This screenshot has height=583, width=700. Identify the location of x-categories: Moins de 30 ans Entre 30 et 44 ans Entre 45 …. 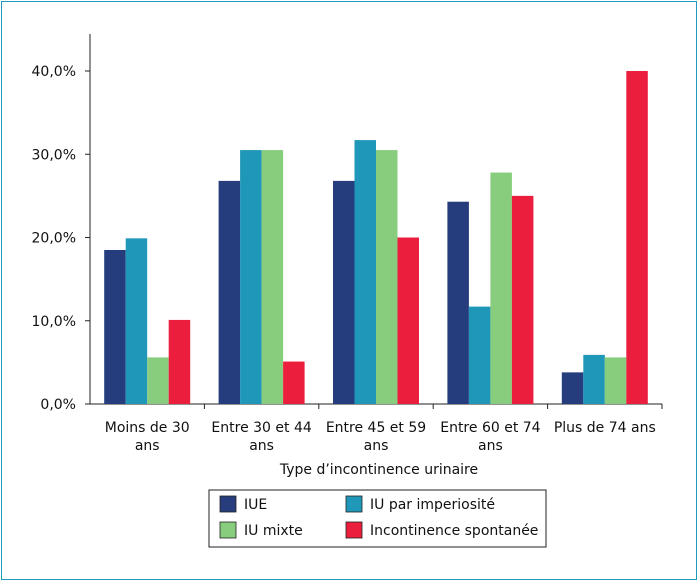
(384, 429).